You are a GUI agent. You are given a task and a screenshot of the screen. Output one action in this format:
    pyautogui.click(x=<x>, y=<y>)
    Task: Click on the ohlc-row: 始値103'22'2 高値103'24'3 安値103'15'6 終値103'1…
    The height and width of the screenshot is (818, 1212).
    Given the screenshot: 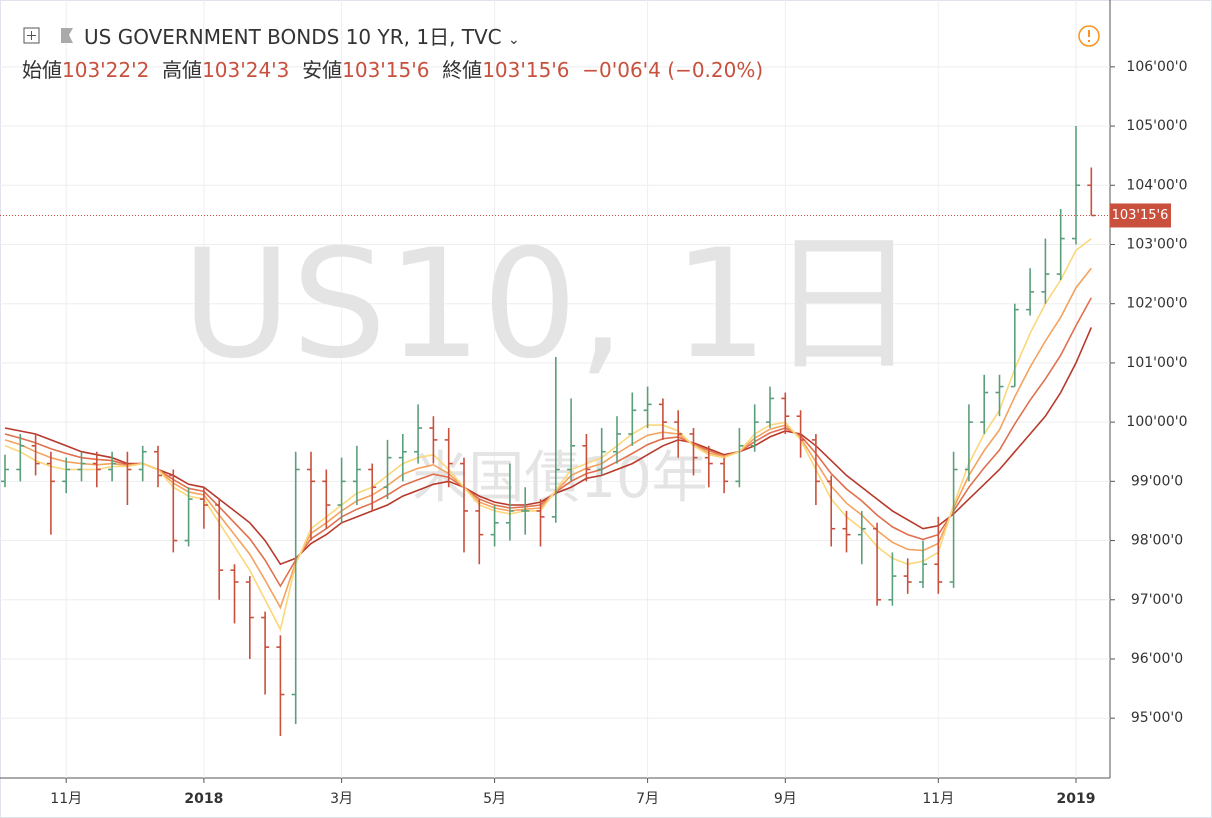 What is the action you would take?
    pyautogui.click(x=392, y=70)
    